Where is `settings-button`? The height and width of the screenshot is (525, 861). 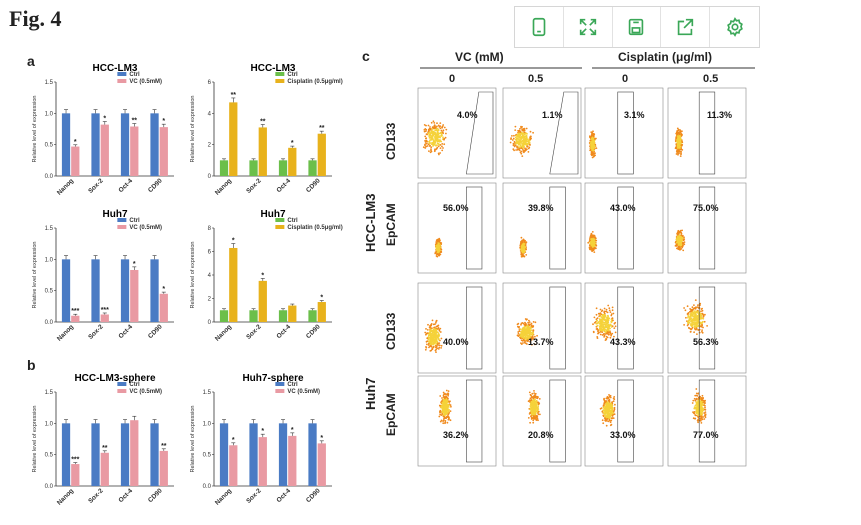
settings-button is located at coordinates (734, 27).